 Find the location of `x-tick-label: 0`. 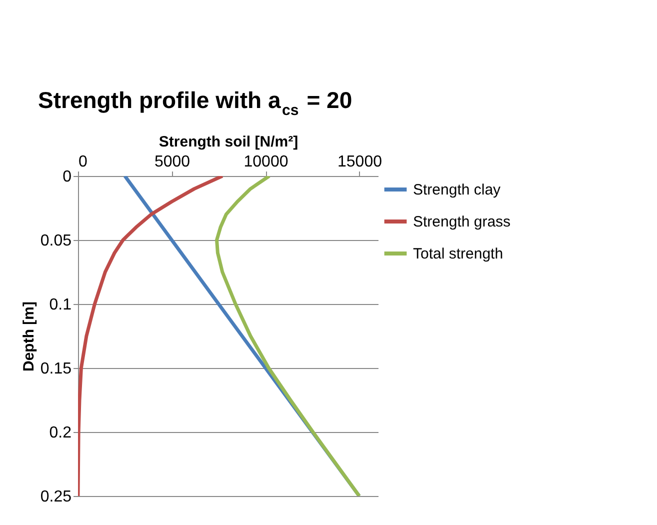

x-tick-label: 0 is located at coordinates (83, 162).